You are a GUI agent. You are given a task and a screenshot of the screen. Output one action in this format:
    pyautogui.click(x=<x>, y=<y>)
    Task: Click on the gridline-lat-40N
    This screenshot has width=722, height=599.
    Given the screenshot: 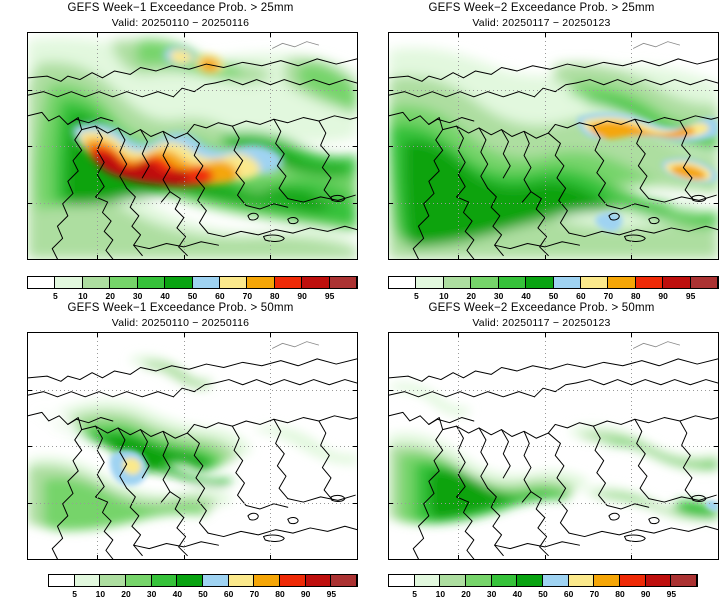 What is the action you would take?
    pyautogui.click(x=192, y=146)
    